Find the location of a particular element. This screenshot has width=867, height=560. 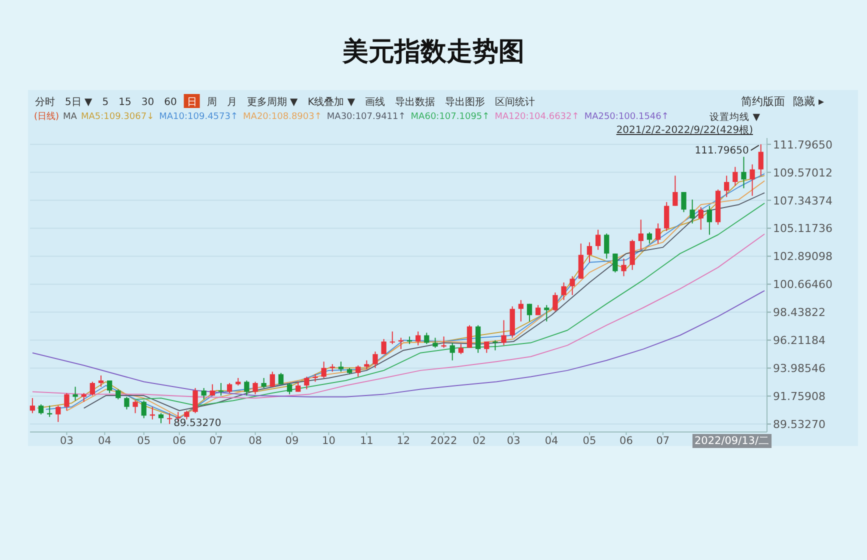

text: MA120:104.6632↑ is located at coordinates (537, 117).